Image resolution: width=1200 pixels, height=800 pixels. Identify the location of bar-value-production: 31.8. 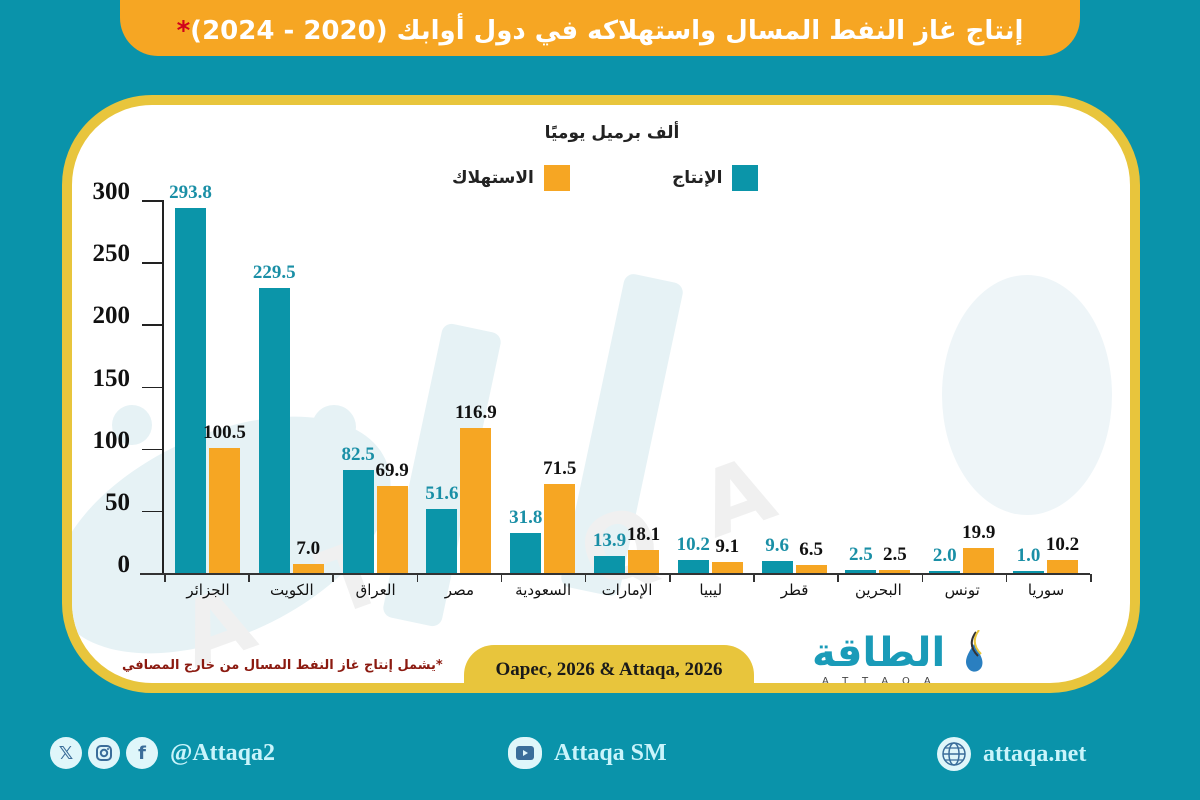
(526, 518).